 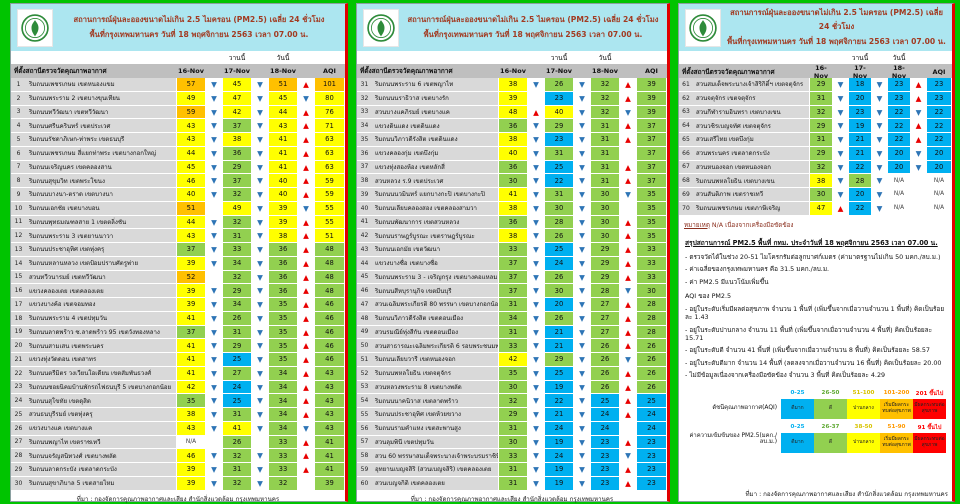 I want to click on station-number: 34, so click(x=364, y=126).